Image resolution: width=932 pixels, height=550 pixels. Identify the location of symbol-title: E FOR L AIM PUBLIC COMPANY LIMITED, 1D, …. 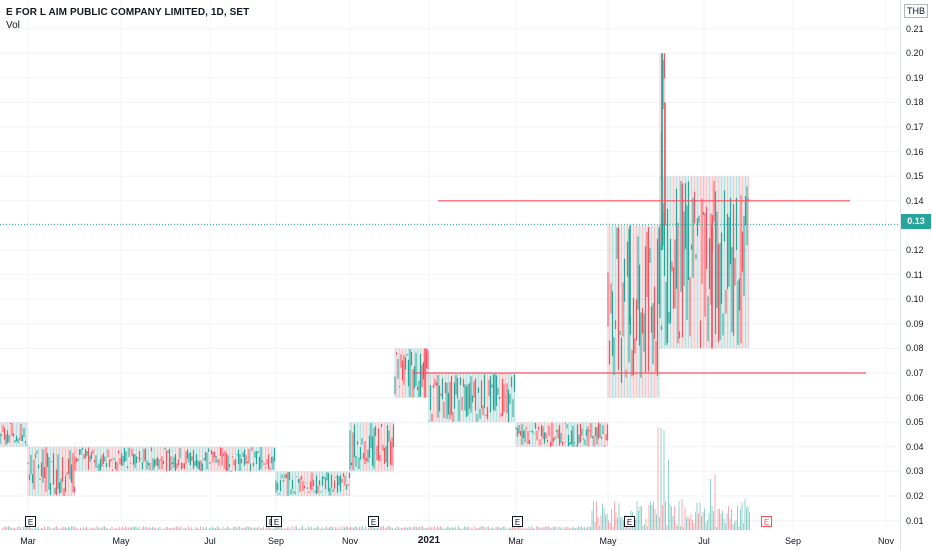
(128, 12).